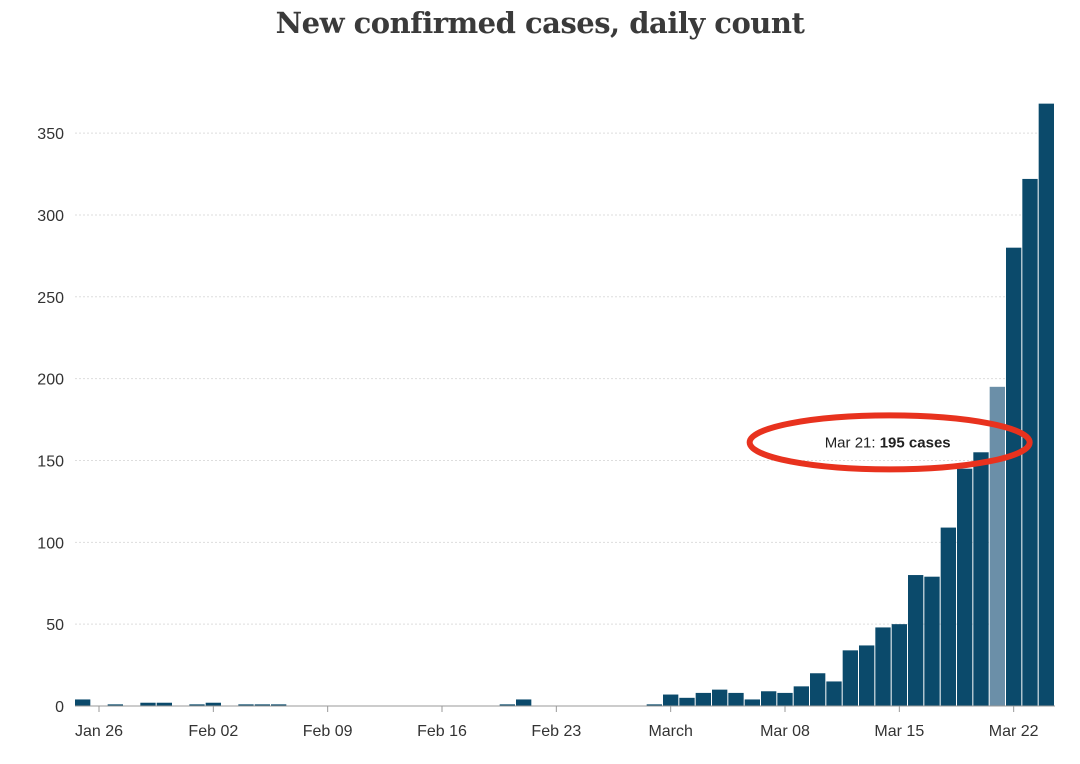 The height and width of the screenshot is (764, 1080). Describe the element at coordinates (915, 442) in the screenshot. I see `tooltip-value: 195 cases` at that location.